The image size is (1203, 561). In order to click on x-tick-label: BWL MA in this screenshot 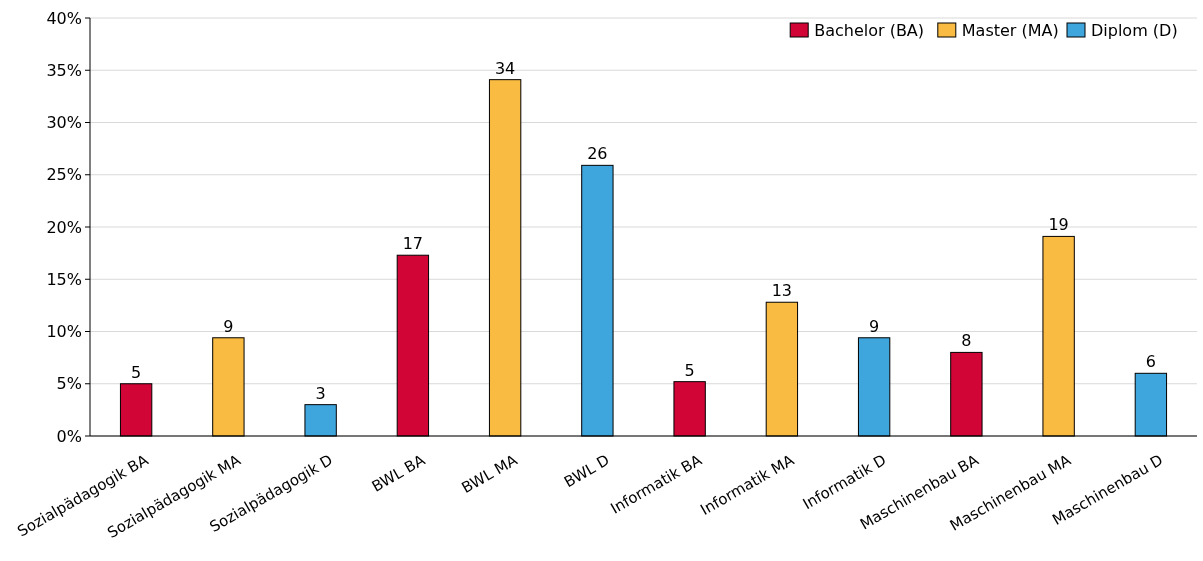, I will do `click(490, 474)`.